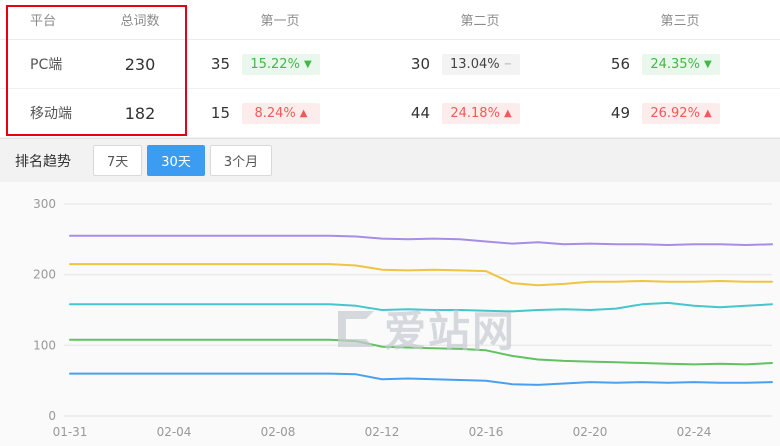 This screenshot has height=446, width=780. I want to click on change-percent: 13.04%, so click(475, 64).